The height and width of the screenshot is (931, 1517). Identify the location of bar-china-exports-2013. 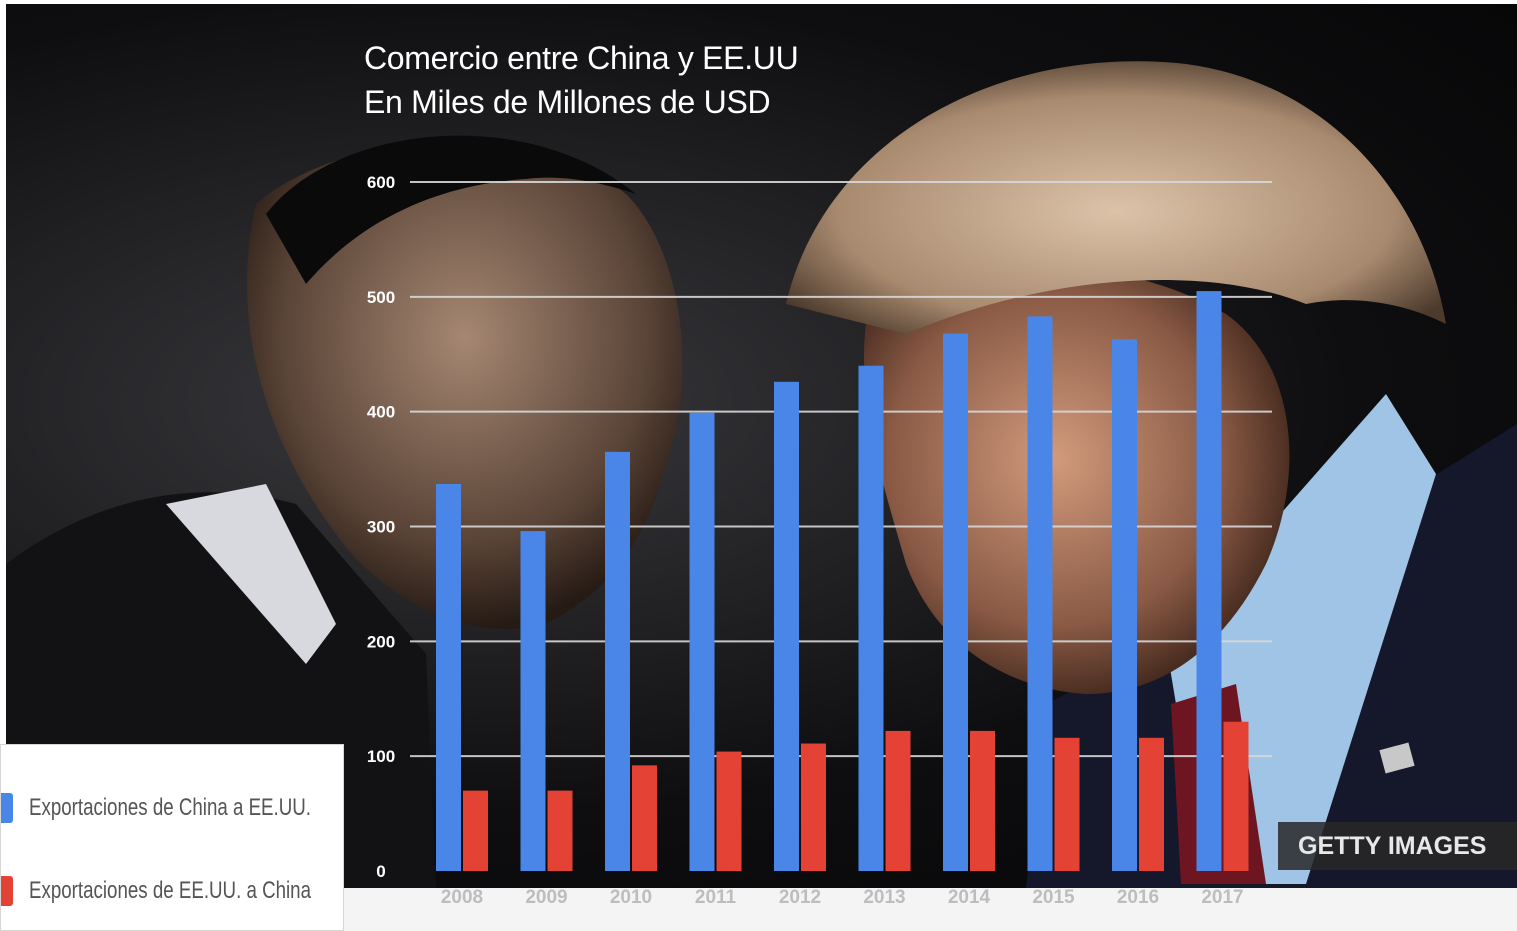
(871, 618).